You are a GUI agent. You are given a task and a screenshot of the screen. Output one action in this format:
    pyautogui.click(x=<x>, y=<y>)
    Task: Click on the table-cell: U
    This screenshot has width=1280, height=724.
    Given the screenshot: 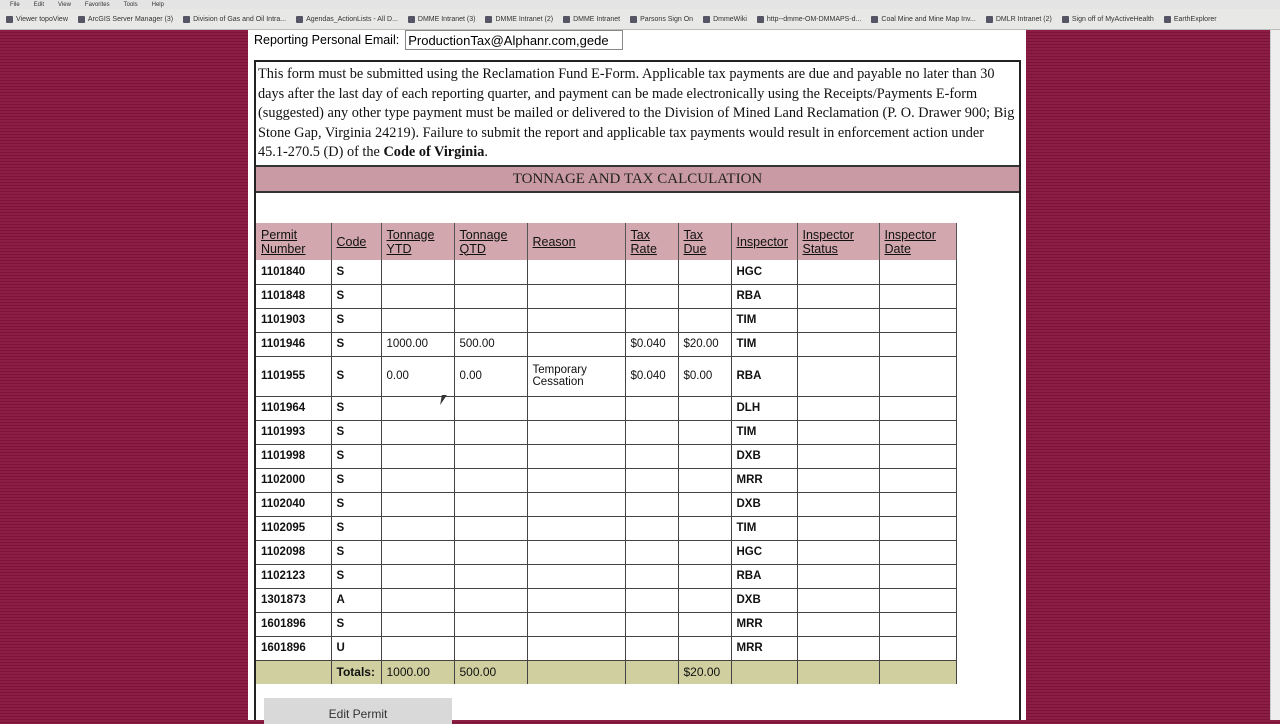 What is the action you would take?
    pyautogui.click(x=356, y=648)
    